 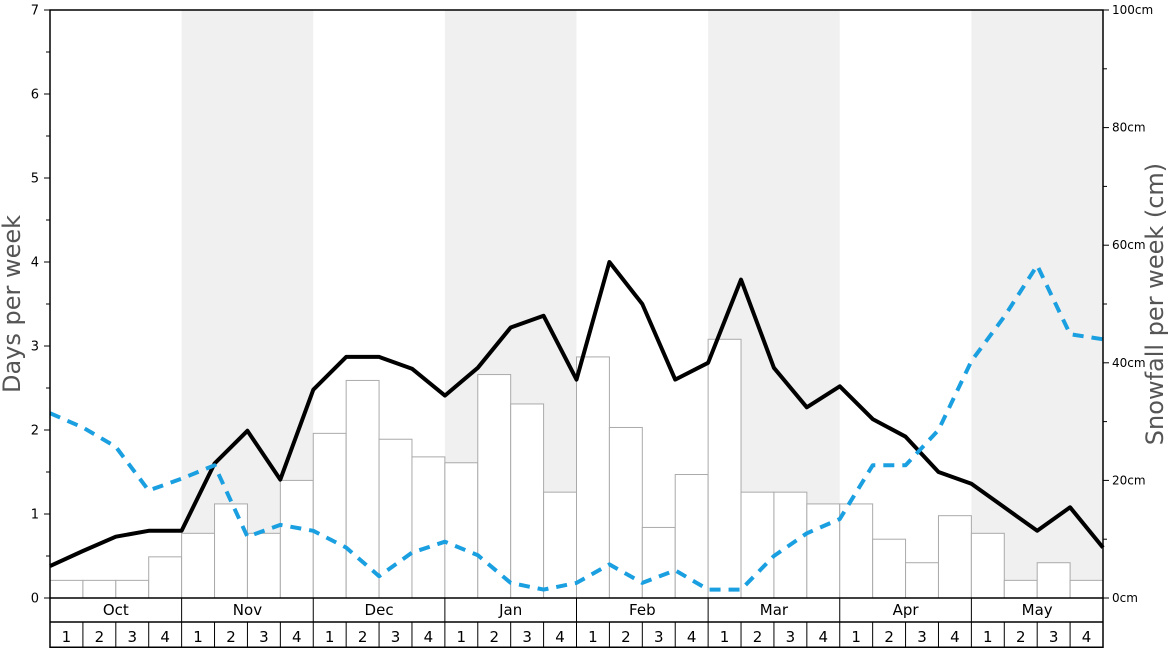 What do you see at coordinates (1129, 245) in the screenshot?
I see `right-tick-label: 60cm` at bounding box center [1129, 245].